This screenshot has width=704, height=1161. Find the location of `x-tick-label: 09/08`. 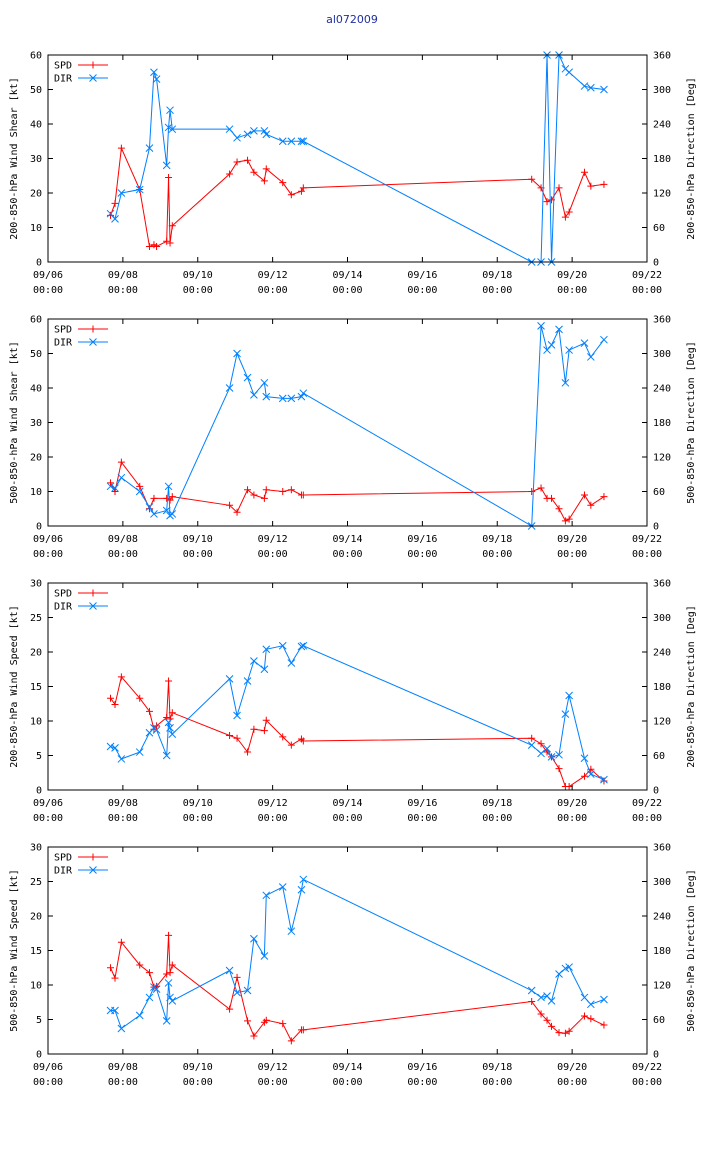

x-tick-label: 09/08 is located at coordinates (123, 1067).